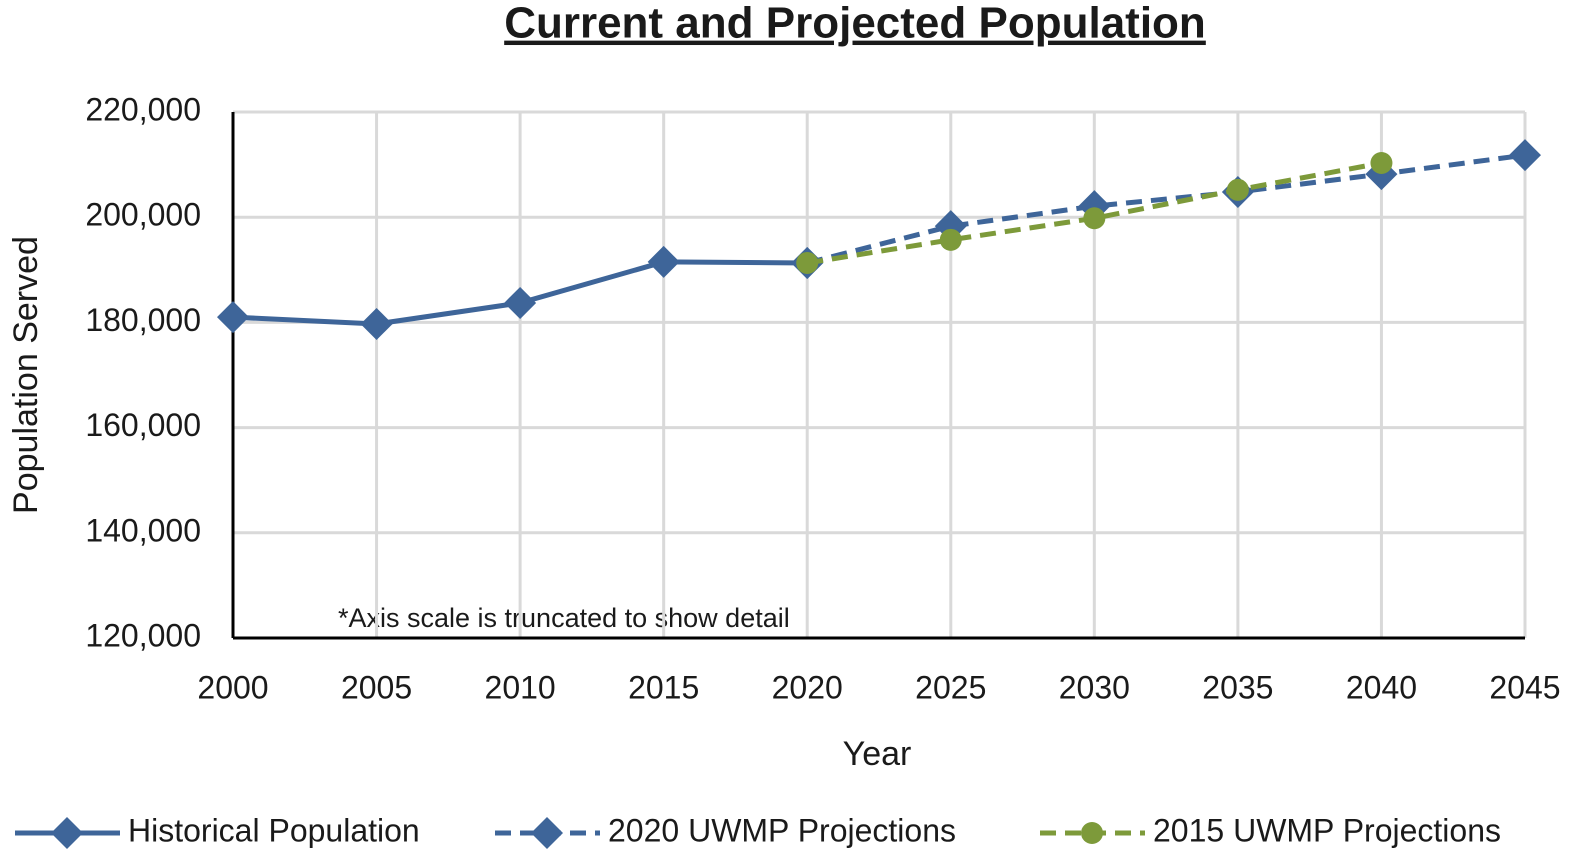 The image size is (1571, 857). I want to click on y-tick-label: 180,000, so click(143, 320).